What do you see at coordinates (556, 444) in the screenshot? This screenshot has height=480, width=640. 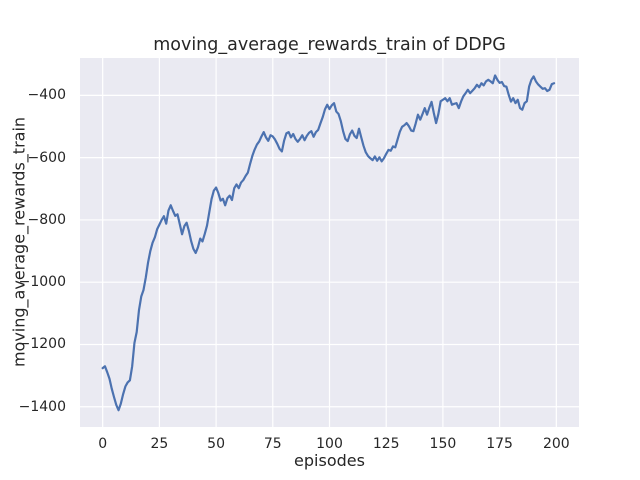 I see `x-tick-label: 200` at bounding box center [556, 444].